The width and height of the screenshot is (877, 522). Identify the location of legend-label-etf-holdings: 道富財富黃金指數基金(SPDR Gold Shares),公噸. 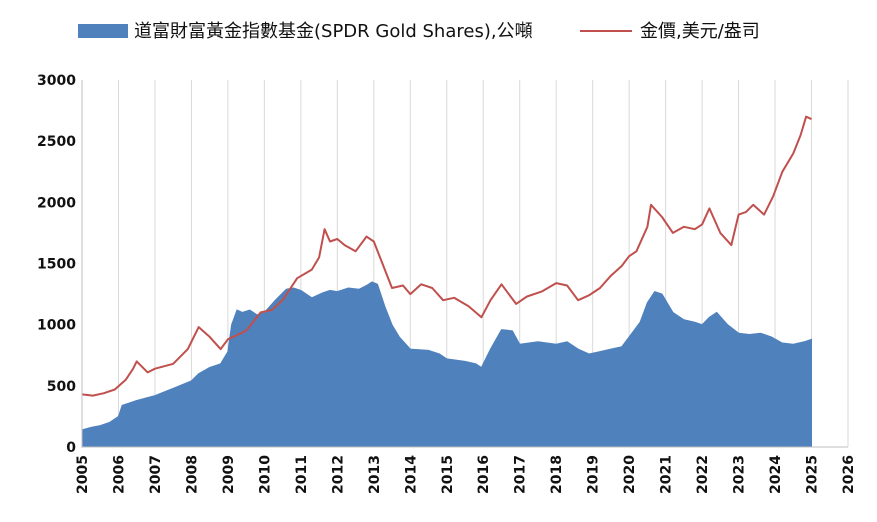
(333, 31).